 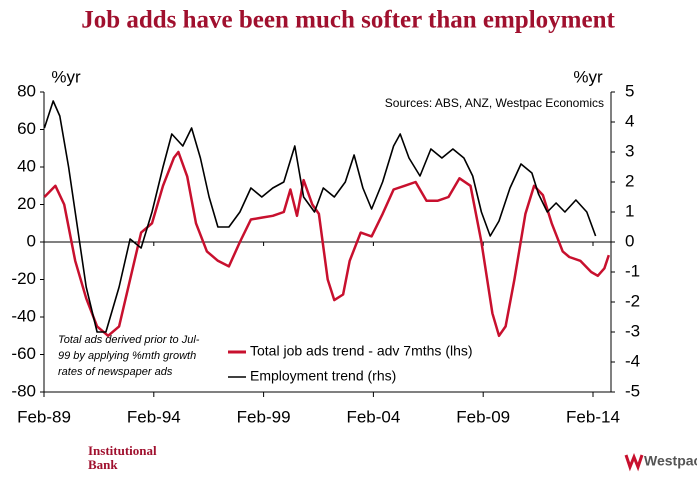 What do you see at coordinates (632, 390) in the screenshot?
I see `y2-tick-label: -5` at bounding box center [632, 390].